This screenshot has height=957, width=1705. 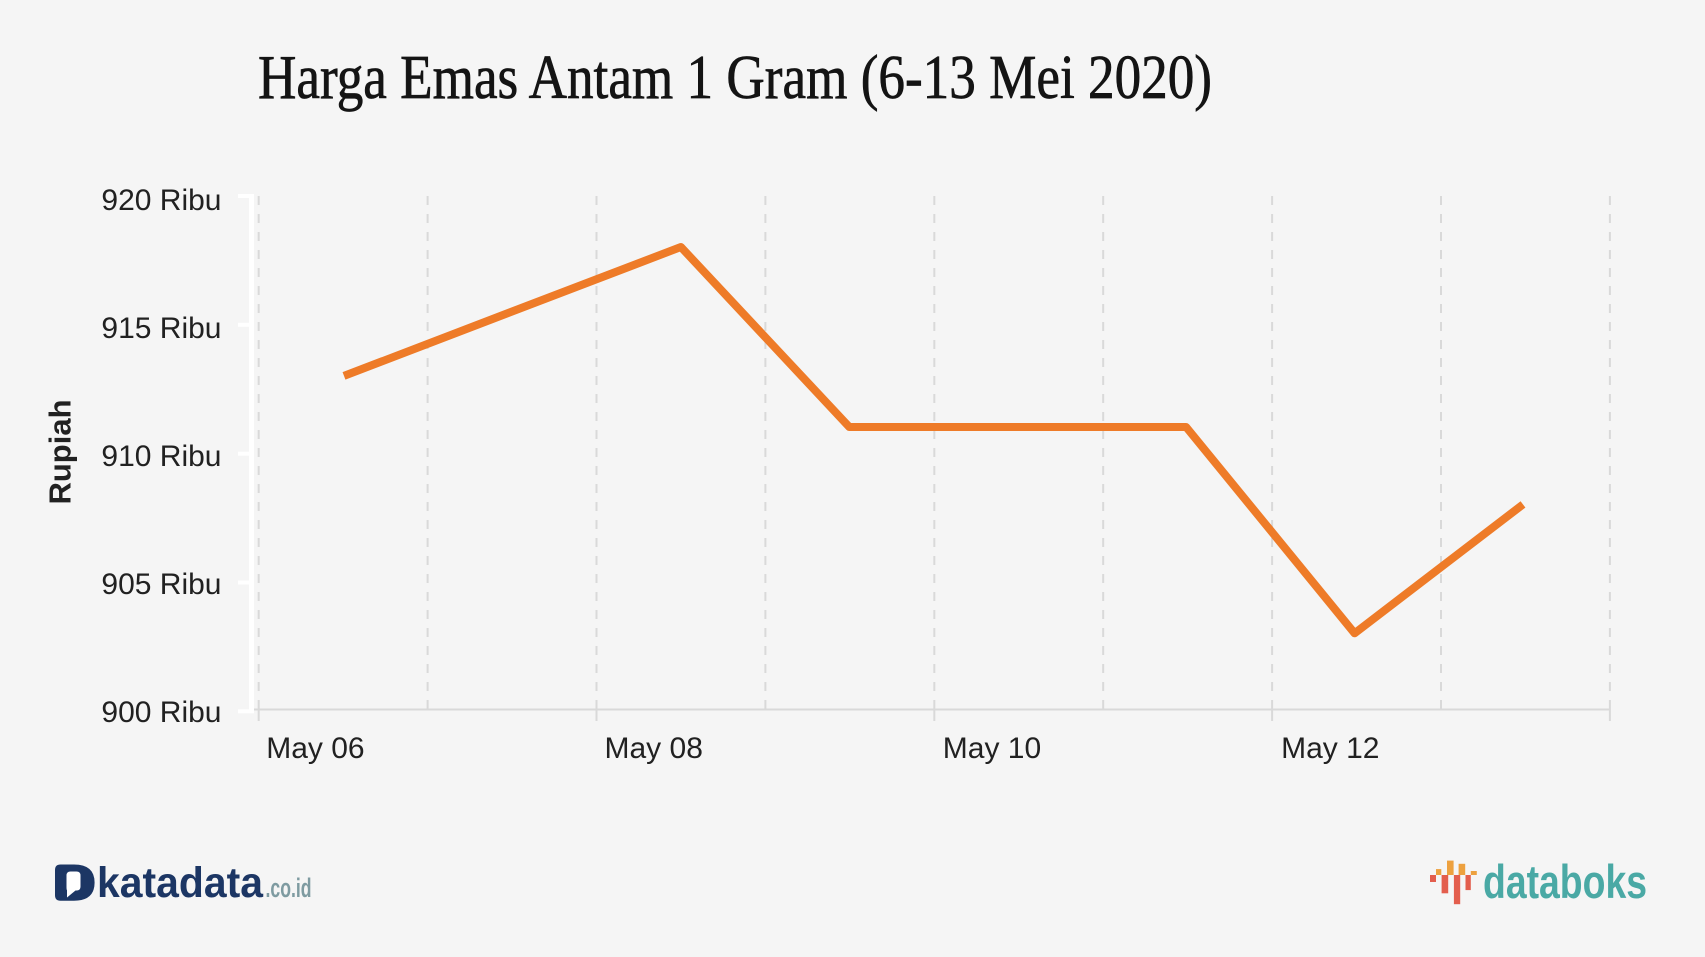 What do you see at coordinates (992, 748) in the screenshot?
I see `svg-text: May 10` at bounding box center [992, 748].